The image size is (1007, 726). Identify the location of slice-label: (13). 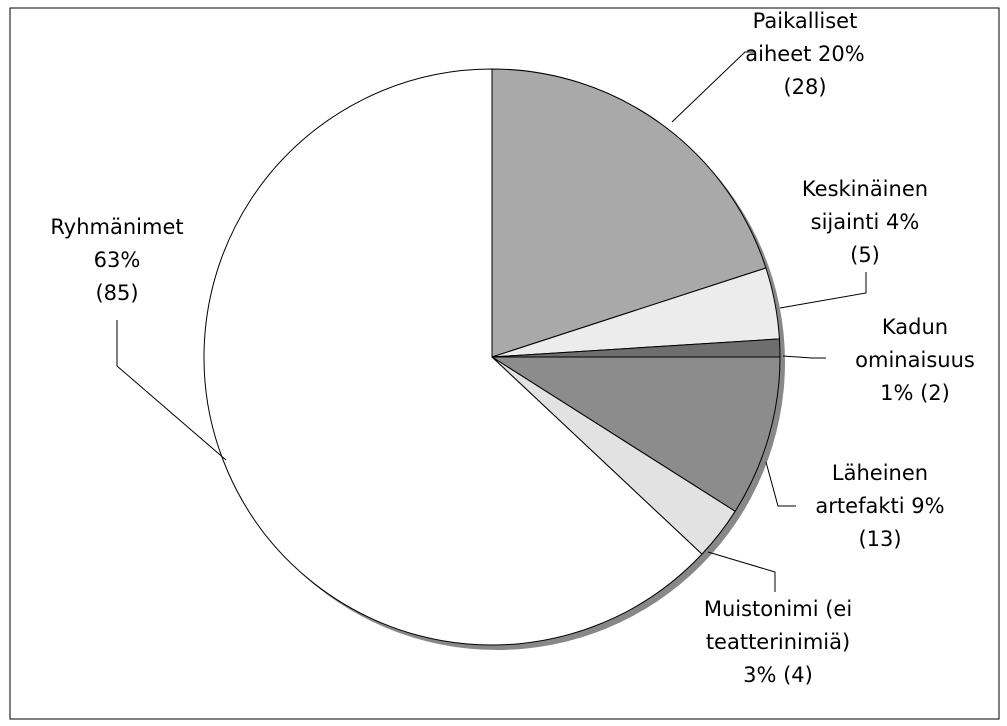
(879, 539).